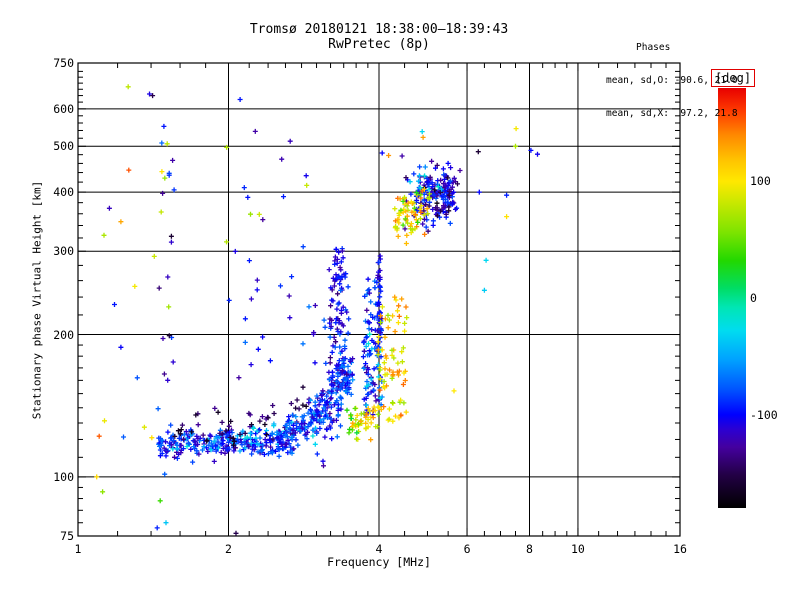 This screenshot has height=600, width=800. Describe the element at coordinates (63, 334) in the screenshot. I see `y-tick-label: 200` at that location.